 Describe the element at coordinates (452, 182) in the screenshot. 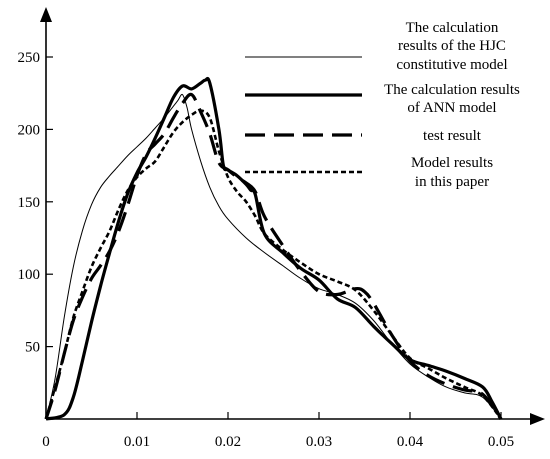

I see `legend-label-3: in this paper` at that location.